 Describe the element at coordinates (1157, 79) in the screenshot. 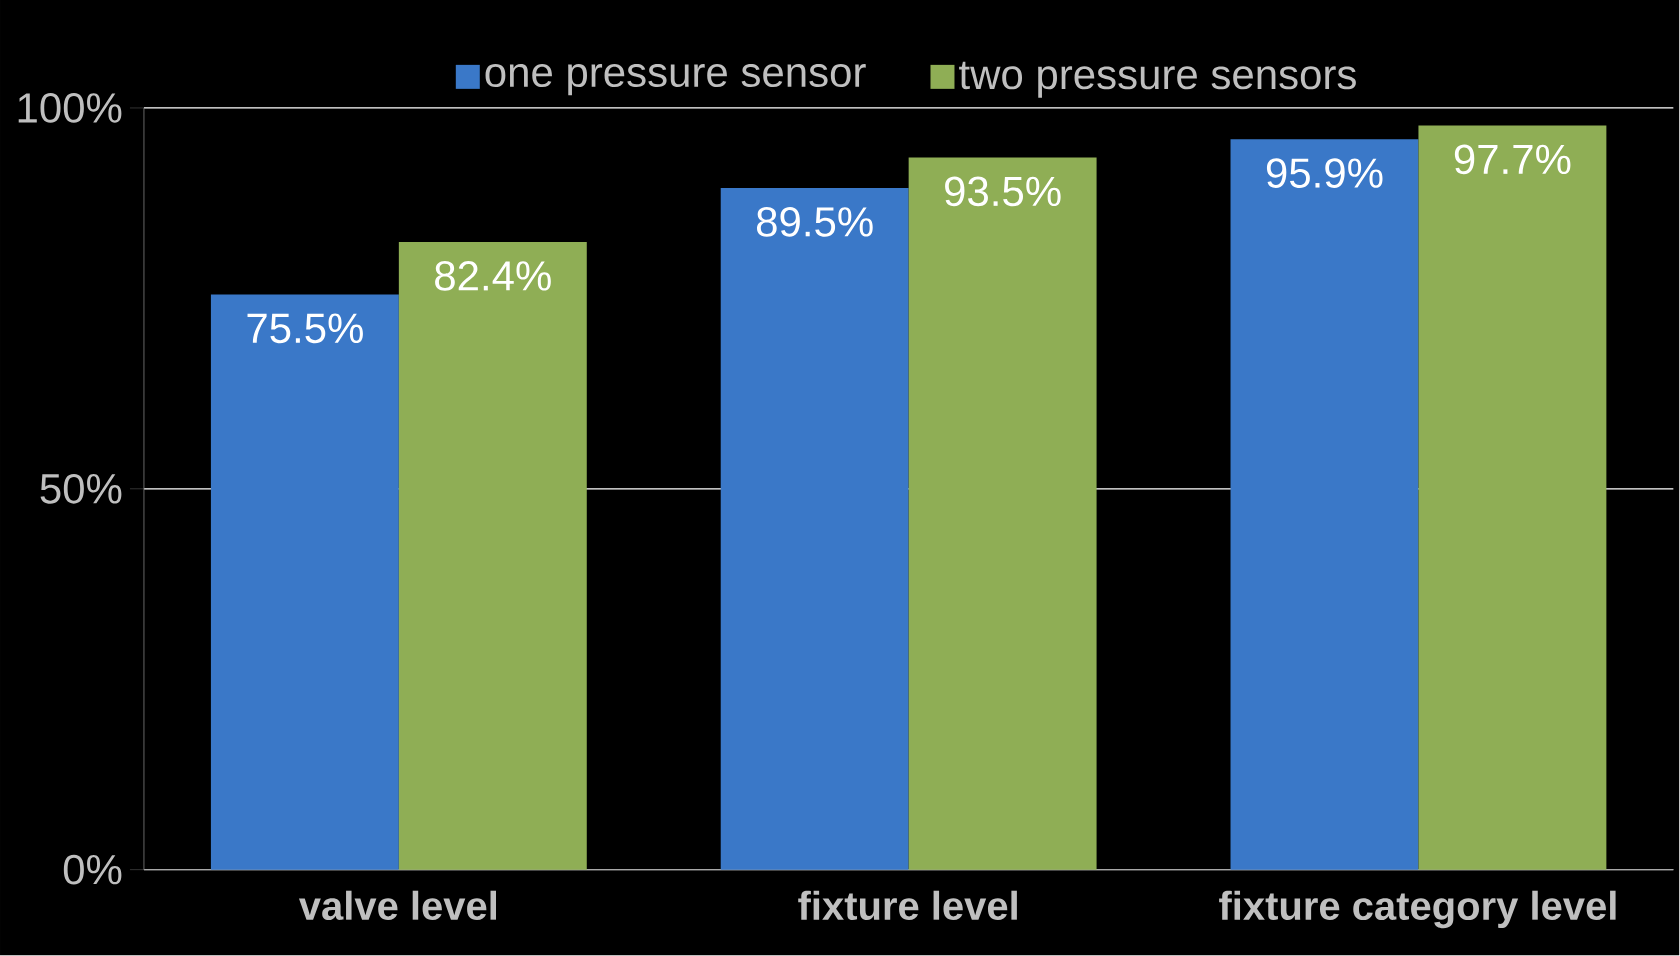

I see `legend-label: two pressure sensors` at that location.